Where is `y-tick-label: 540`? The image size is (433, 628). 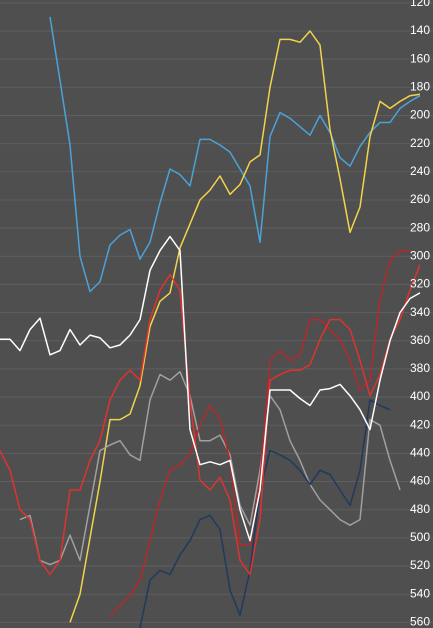
y-tick-label: 540 is located at coordinates (420, 593).